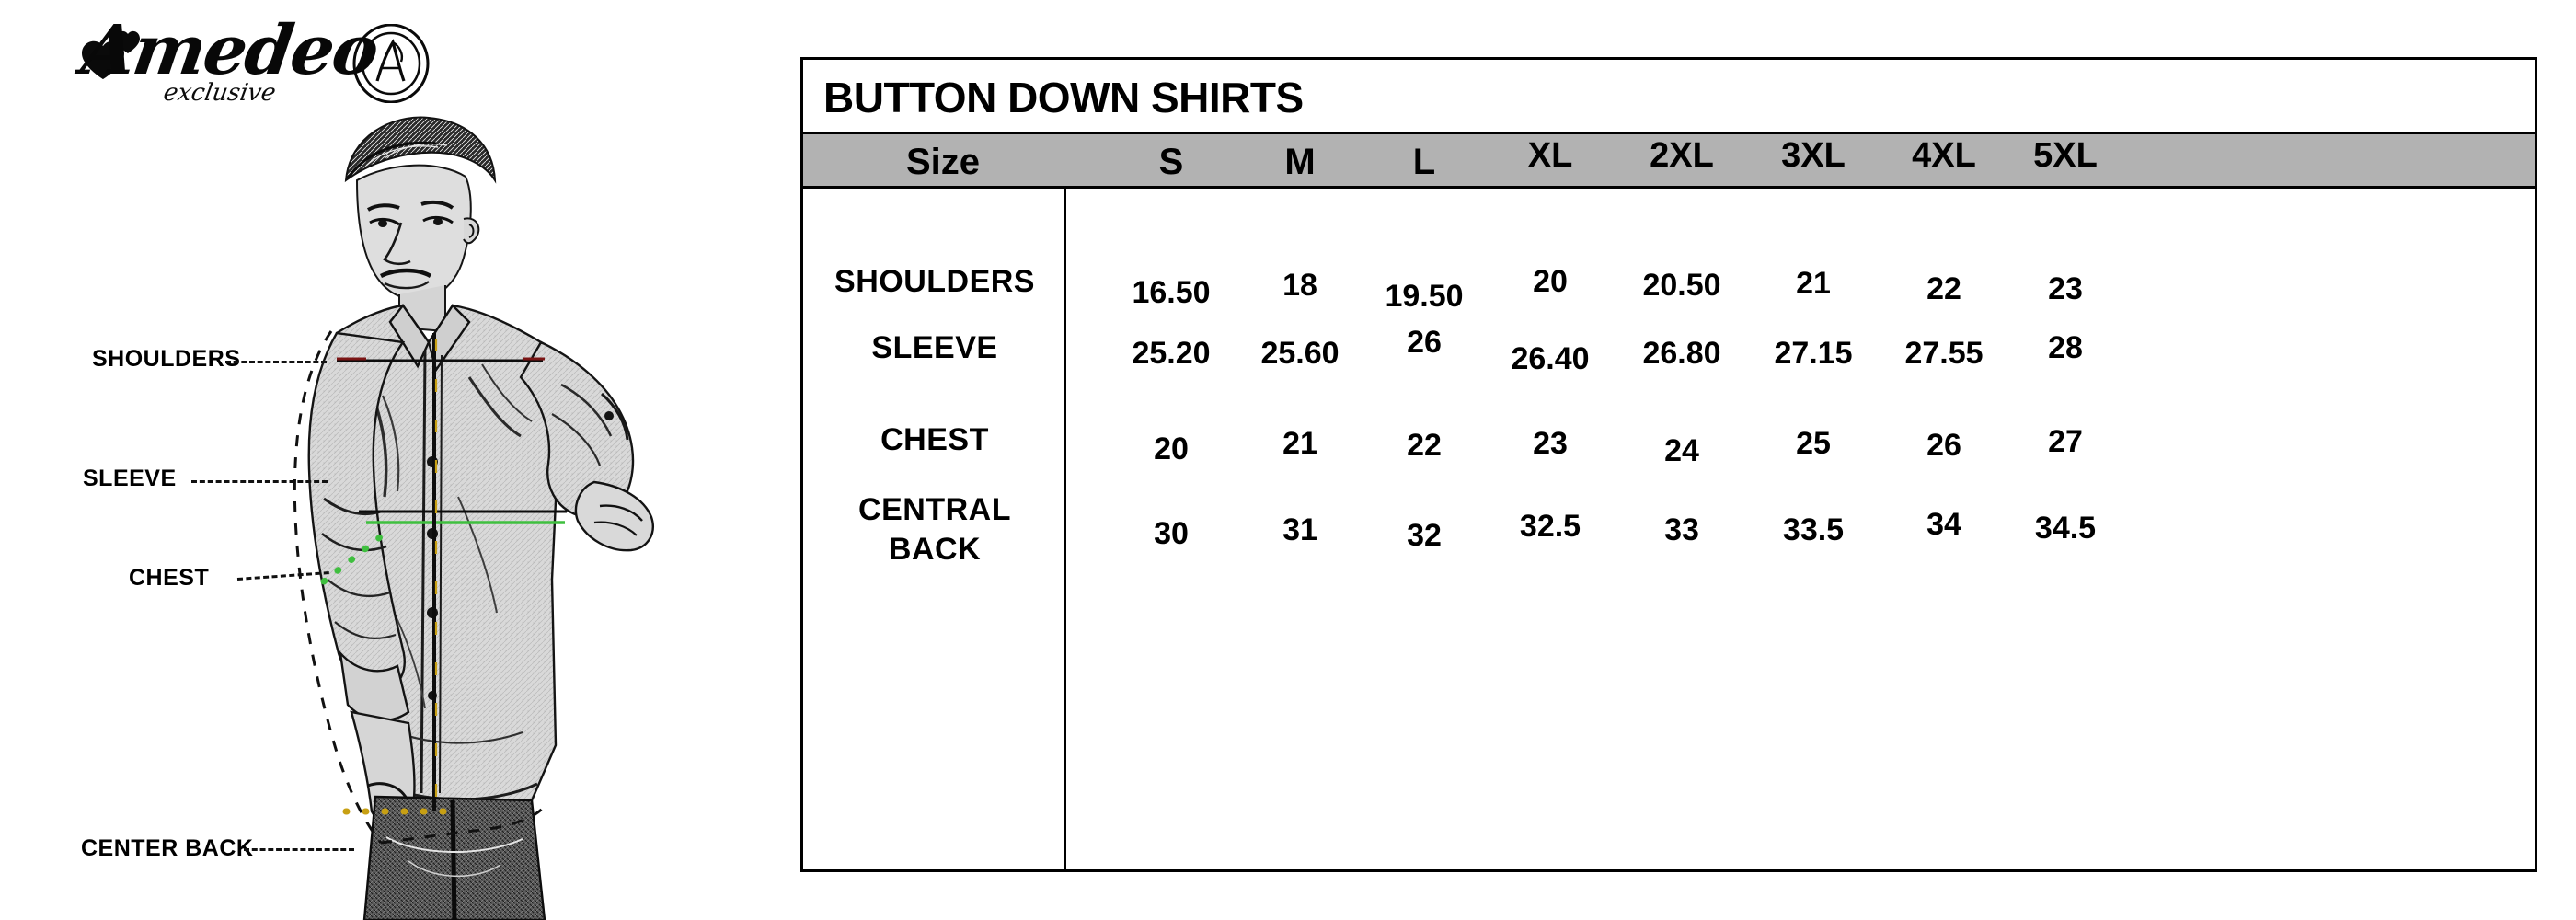 The width and height of the screenshot is (2576, 920). Describe the element at coordinates (943, 162) in the screenshot. I see `size-corner-label: Size` at that location.